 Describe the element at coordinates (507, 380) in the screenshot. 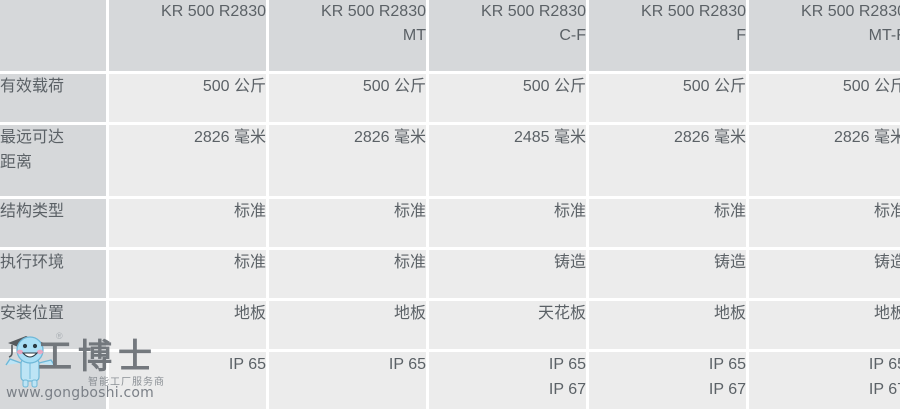

I see `cell-protection-rating-col3: IP 65 IP 67` at that location.